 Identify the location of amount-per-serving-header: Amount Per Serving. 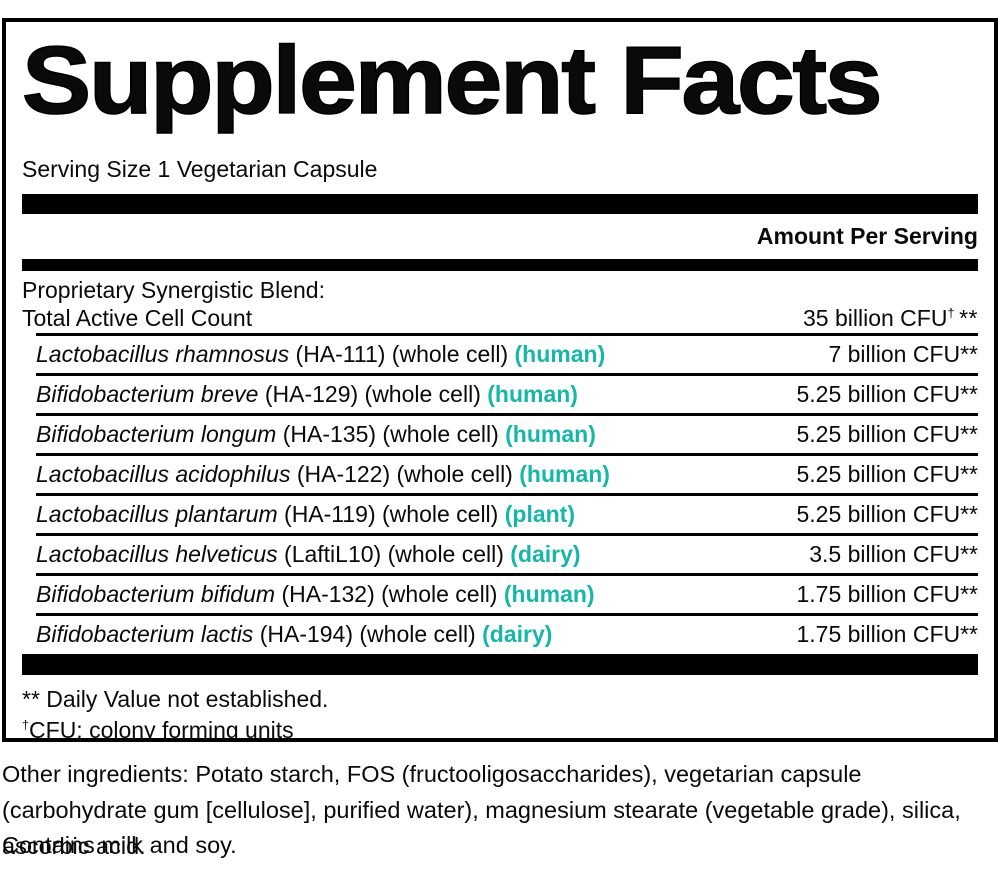
(867, 236).